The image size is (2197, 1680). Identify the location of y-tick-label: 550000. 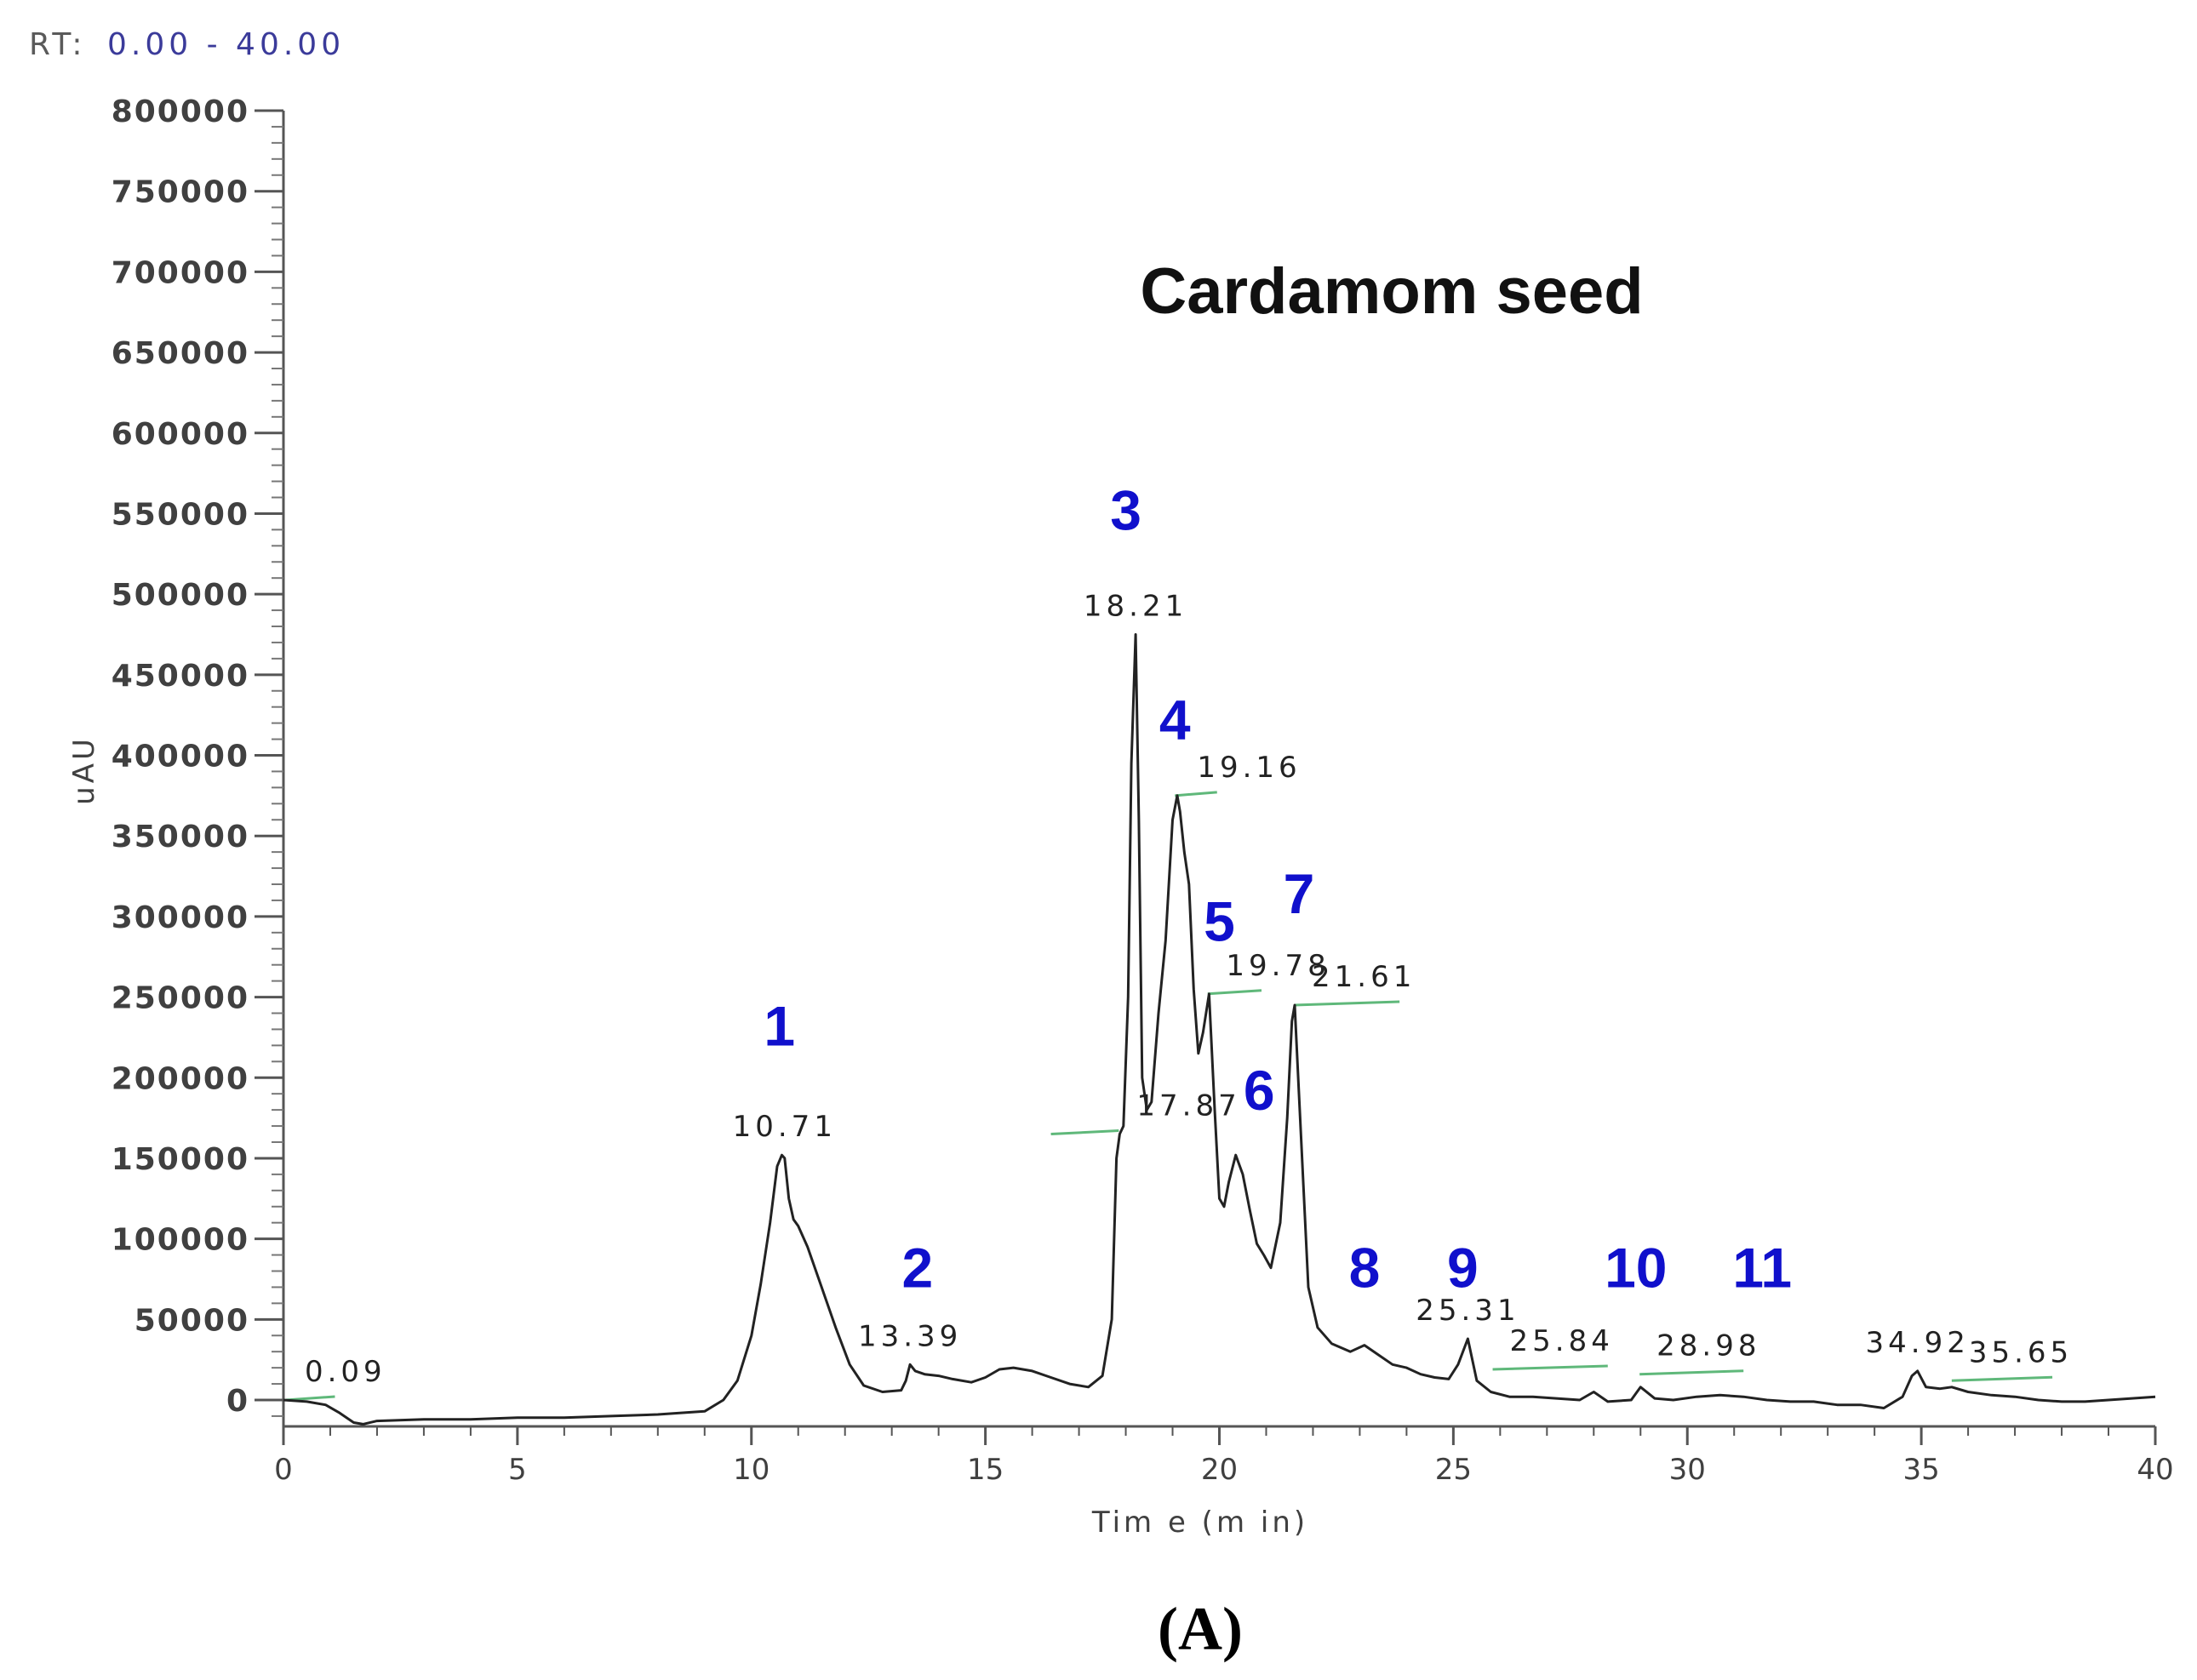
(180, 514).